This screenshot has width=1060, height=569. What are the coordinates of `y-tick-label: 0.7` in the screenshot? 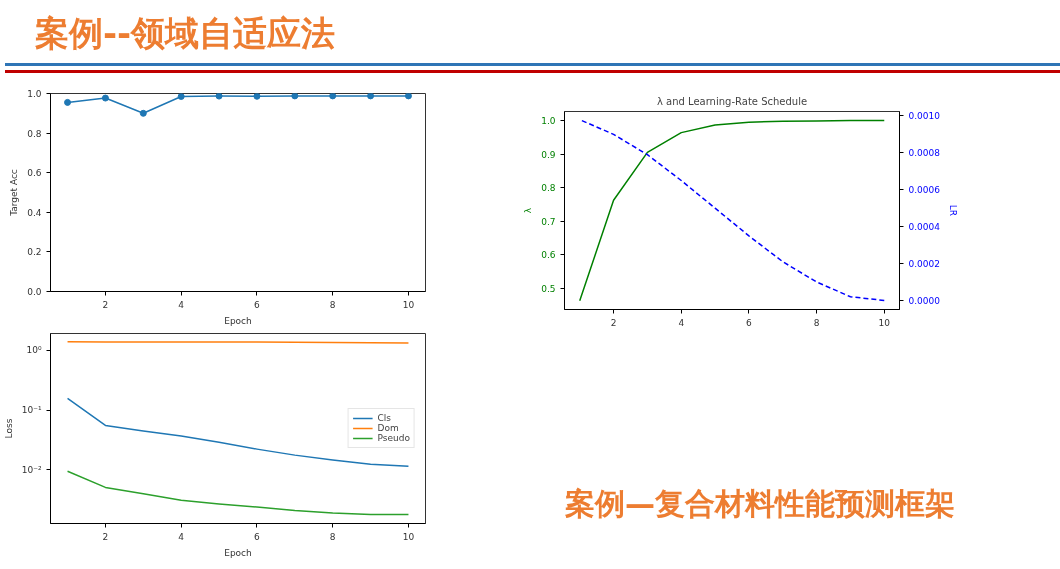 It's located at (548, 221).